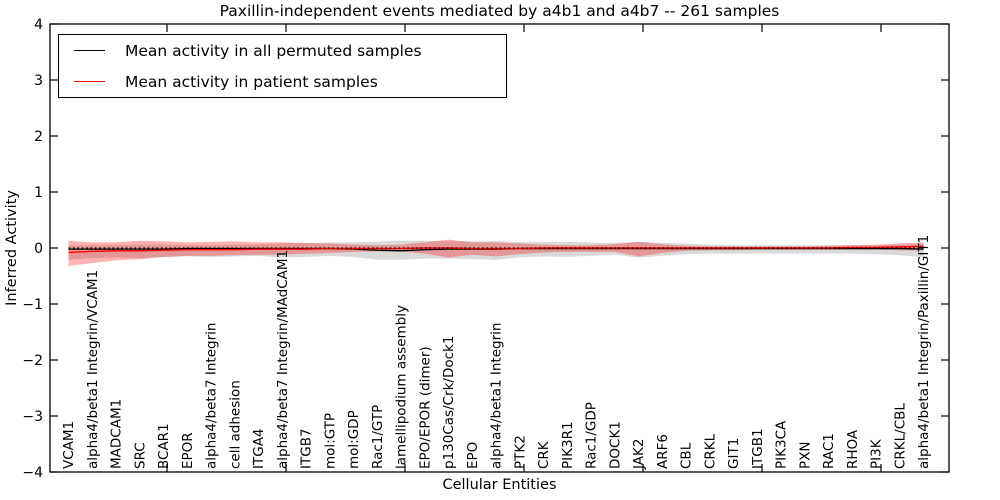 The image size is (1000, 500). What do you see at coordinates (212, 396) in the screenshot?
I see `entity-label: alpha4/beta7 Integrin` at bounding box center [212, 396].